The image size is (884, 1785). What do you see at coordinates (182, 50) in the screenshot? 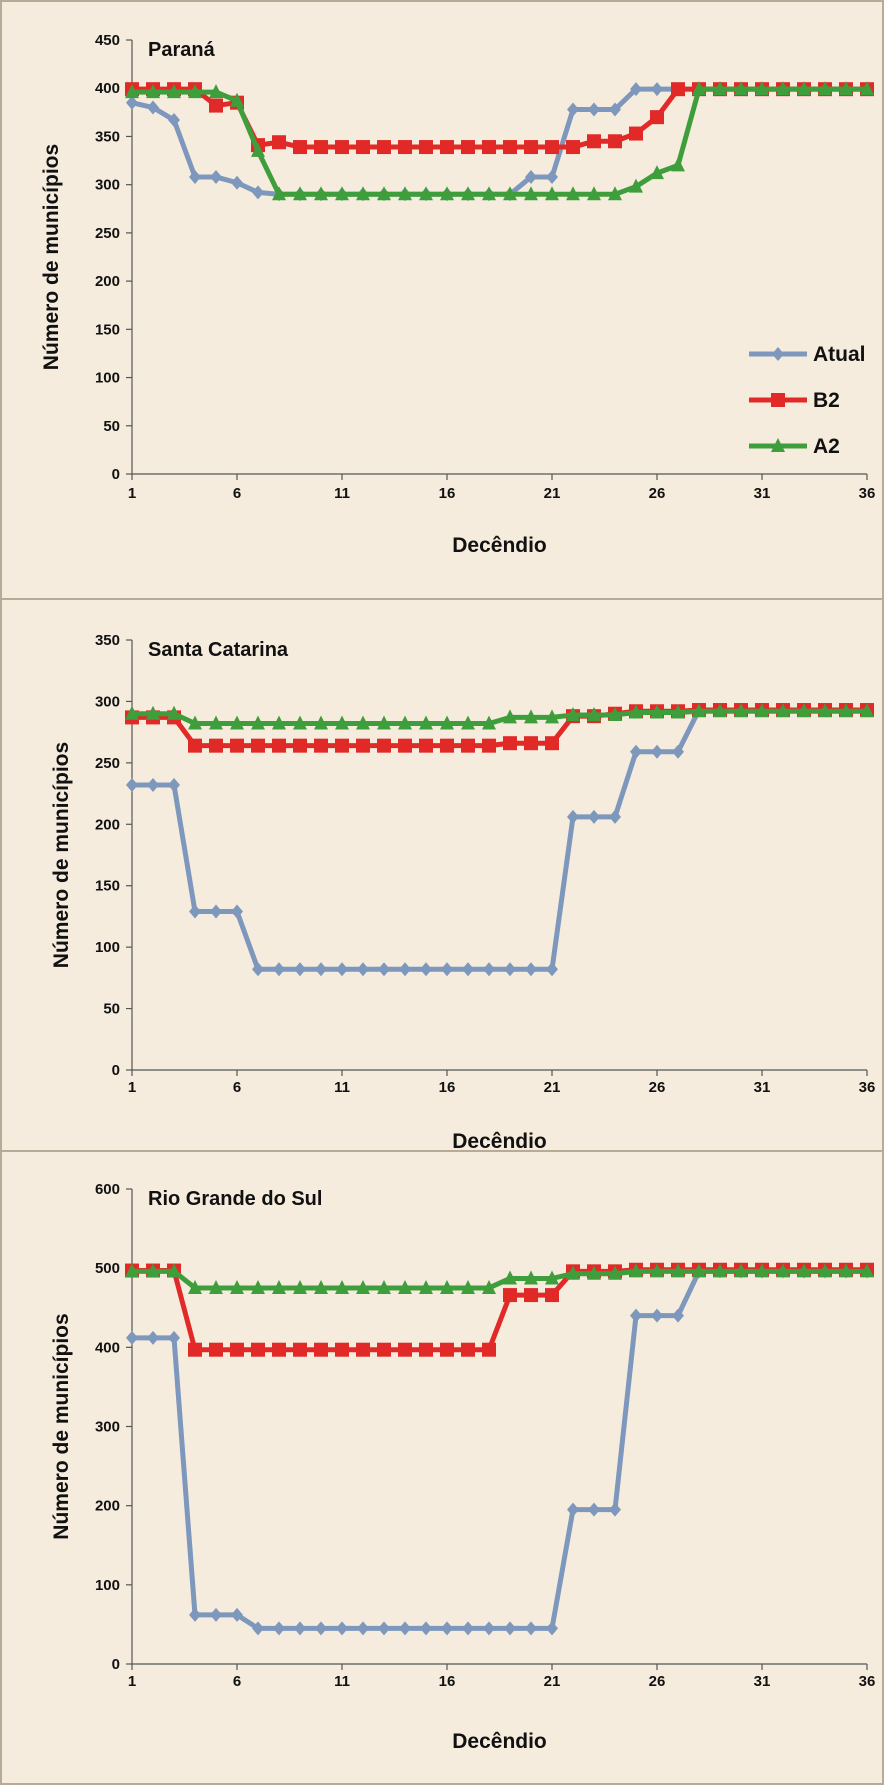
I see `chart-title: Paraná` at bounding box center [182, 50].